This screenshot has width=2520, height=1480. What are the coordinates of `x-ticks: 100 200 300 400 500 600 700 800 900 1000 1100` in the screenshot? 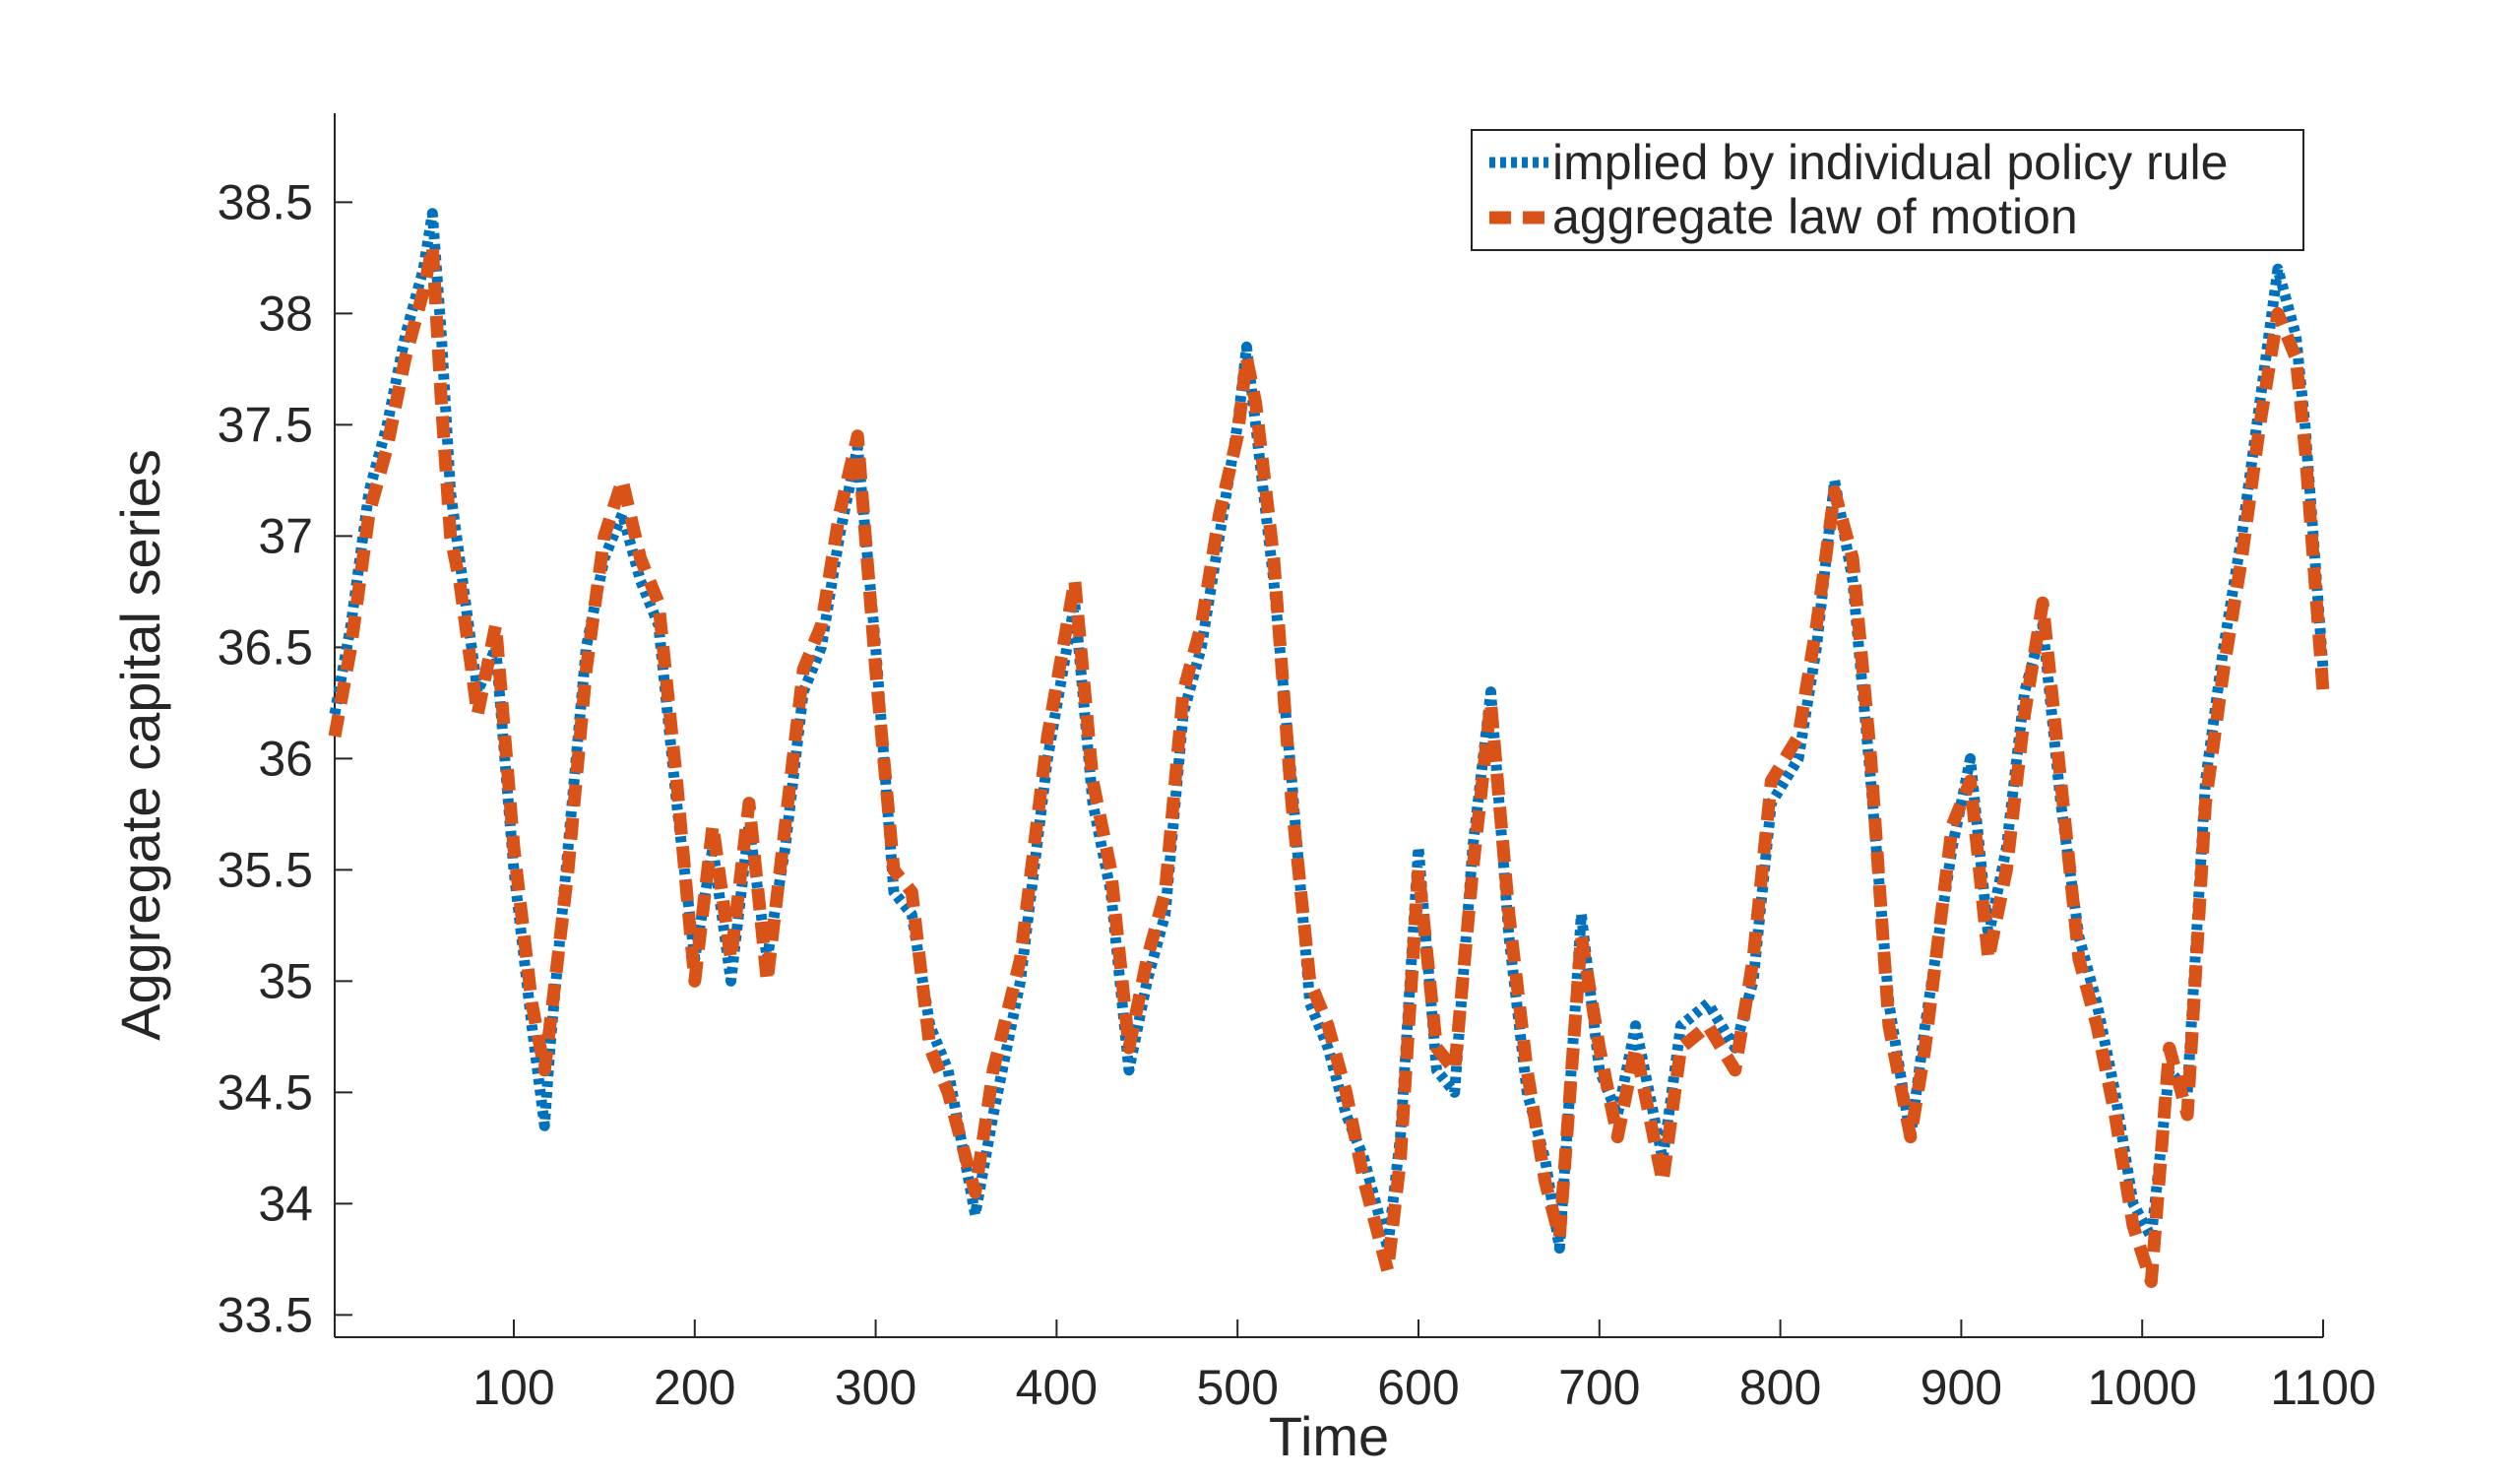 It's located at (1424, 1367).